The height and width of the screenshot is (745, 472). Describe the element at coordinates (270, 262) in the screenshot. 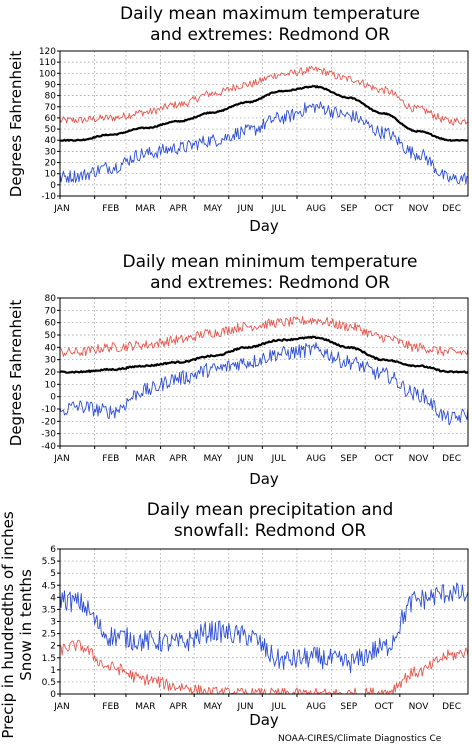

I see `chart-title-line: Daily mean minimum temperature` at that location.